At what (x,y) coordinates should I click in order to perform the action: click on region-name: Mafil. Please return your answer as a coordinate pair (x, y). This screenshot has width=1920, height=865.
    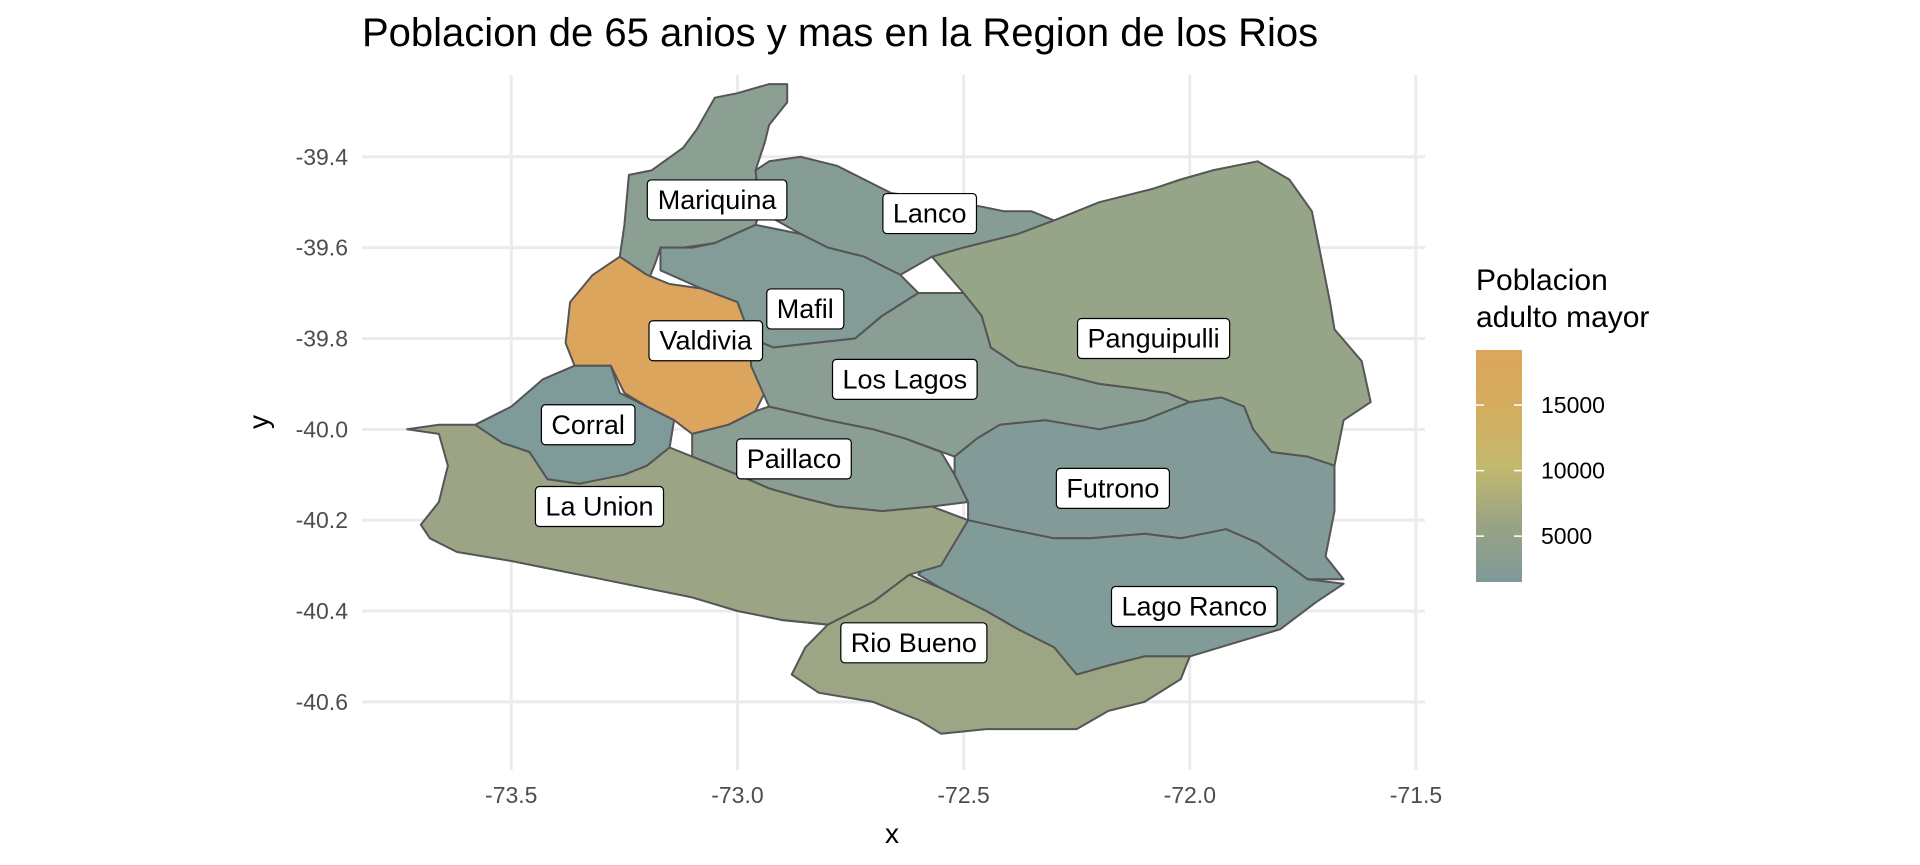
    Looking at the image, I should click on (805, 309).